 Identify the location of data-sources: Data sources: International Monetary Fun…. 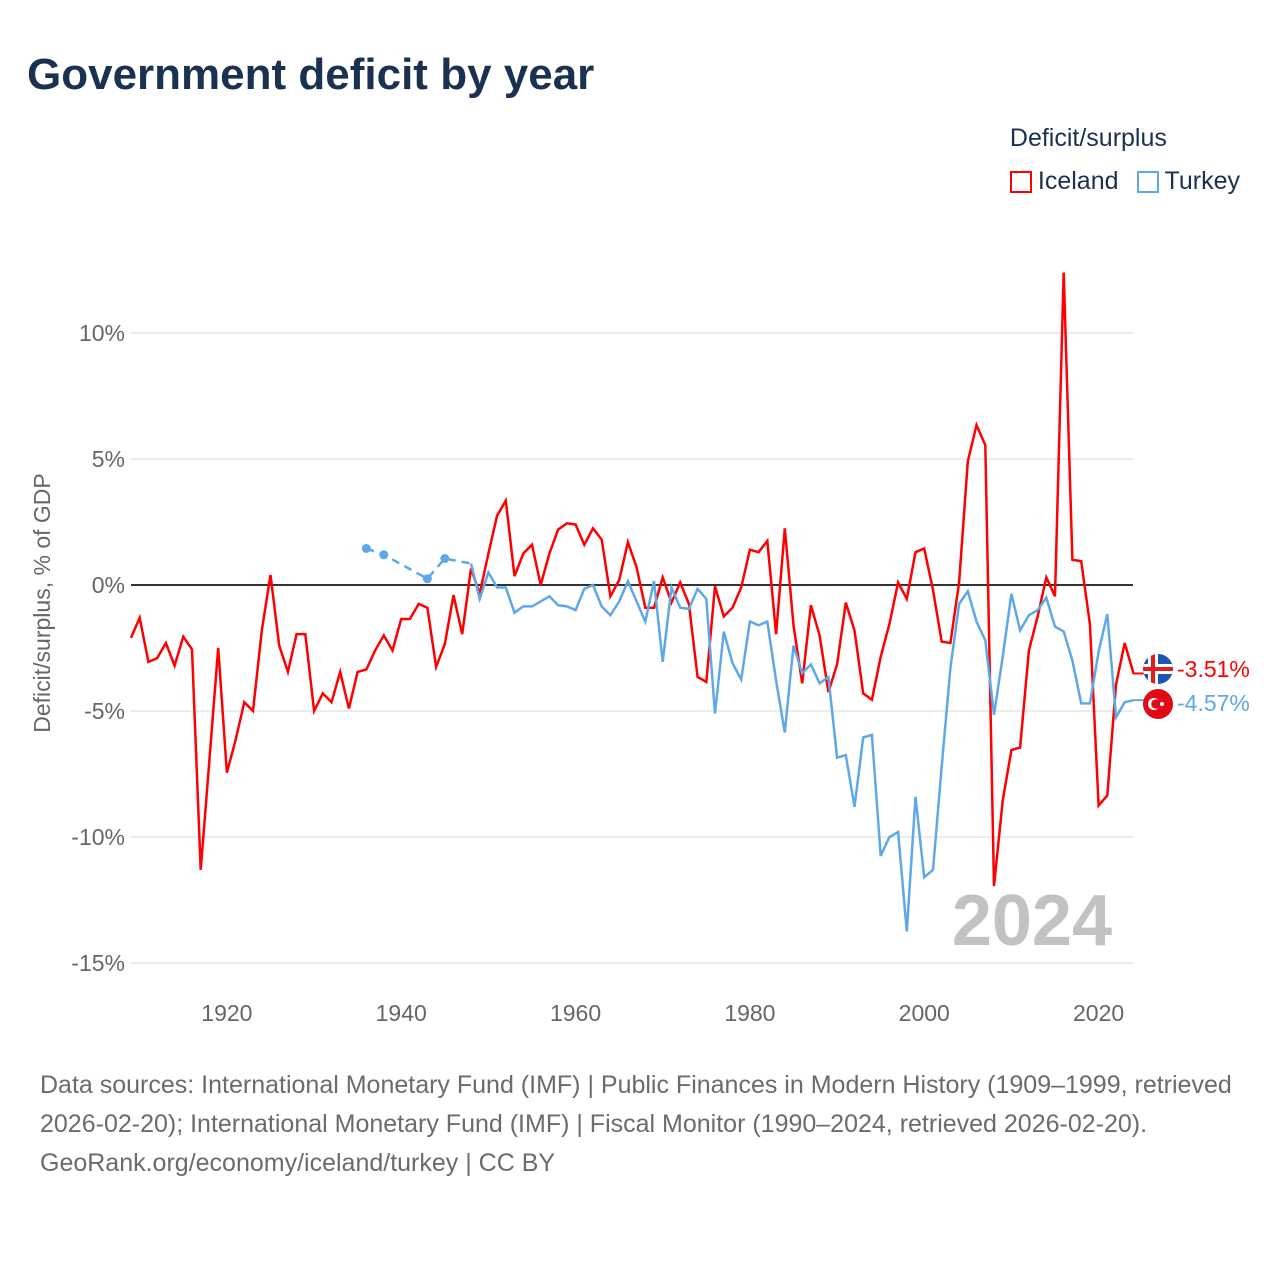
(636, 1104).